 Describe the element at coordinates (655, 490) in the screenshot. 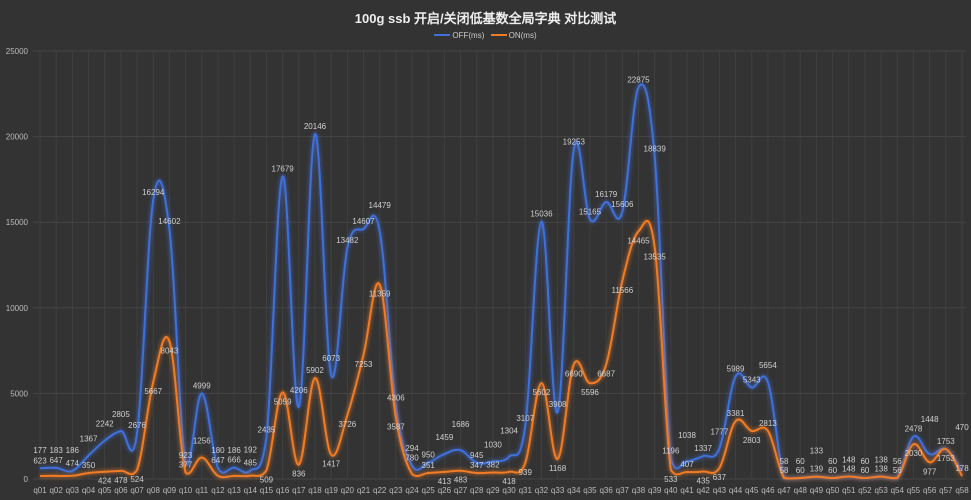

I see `x-tick-label: q39` at that location.